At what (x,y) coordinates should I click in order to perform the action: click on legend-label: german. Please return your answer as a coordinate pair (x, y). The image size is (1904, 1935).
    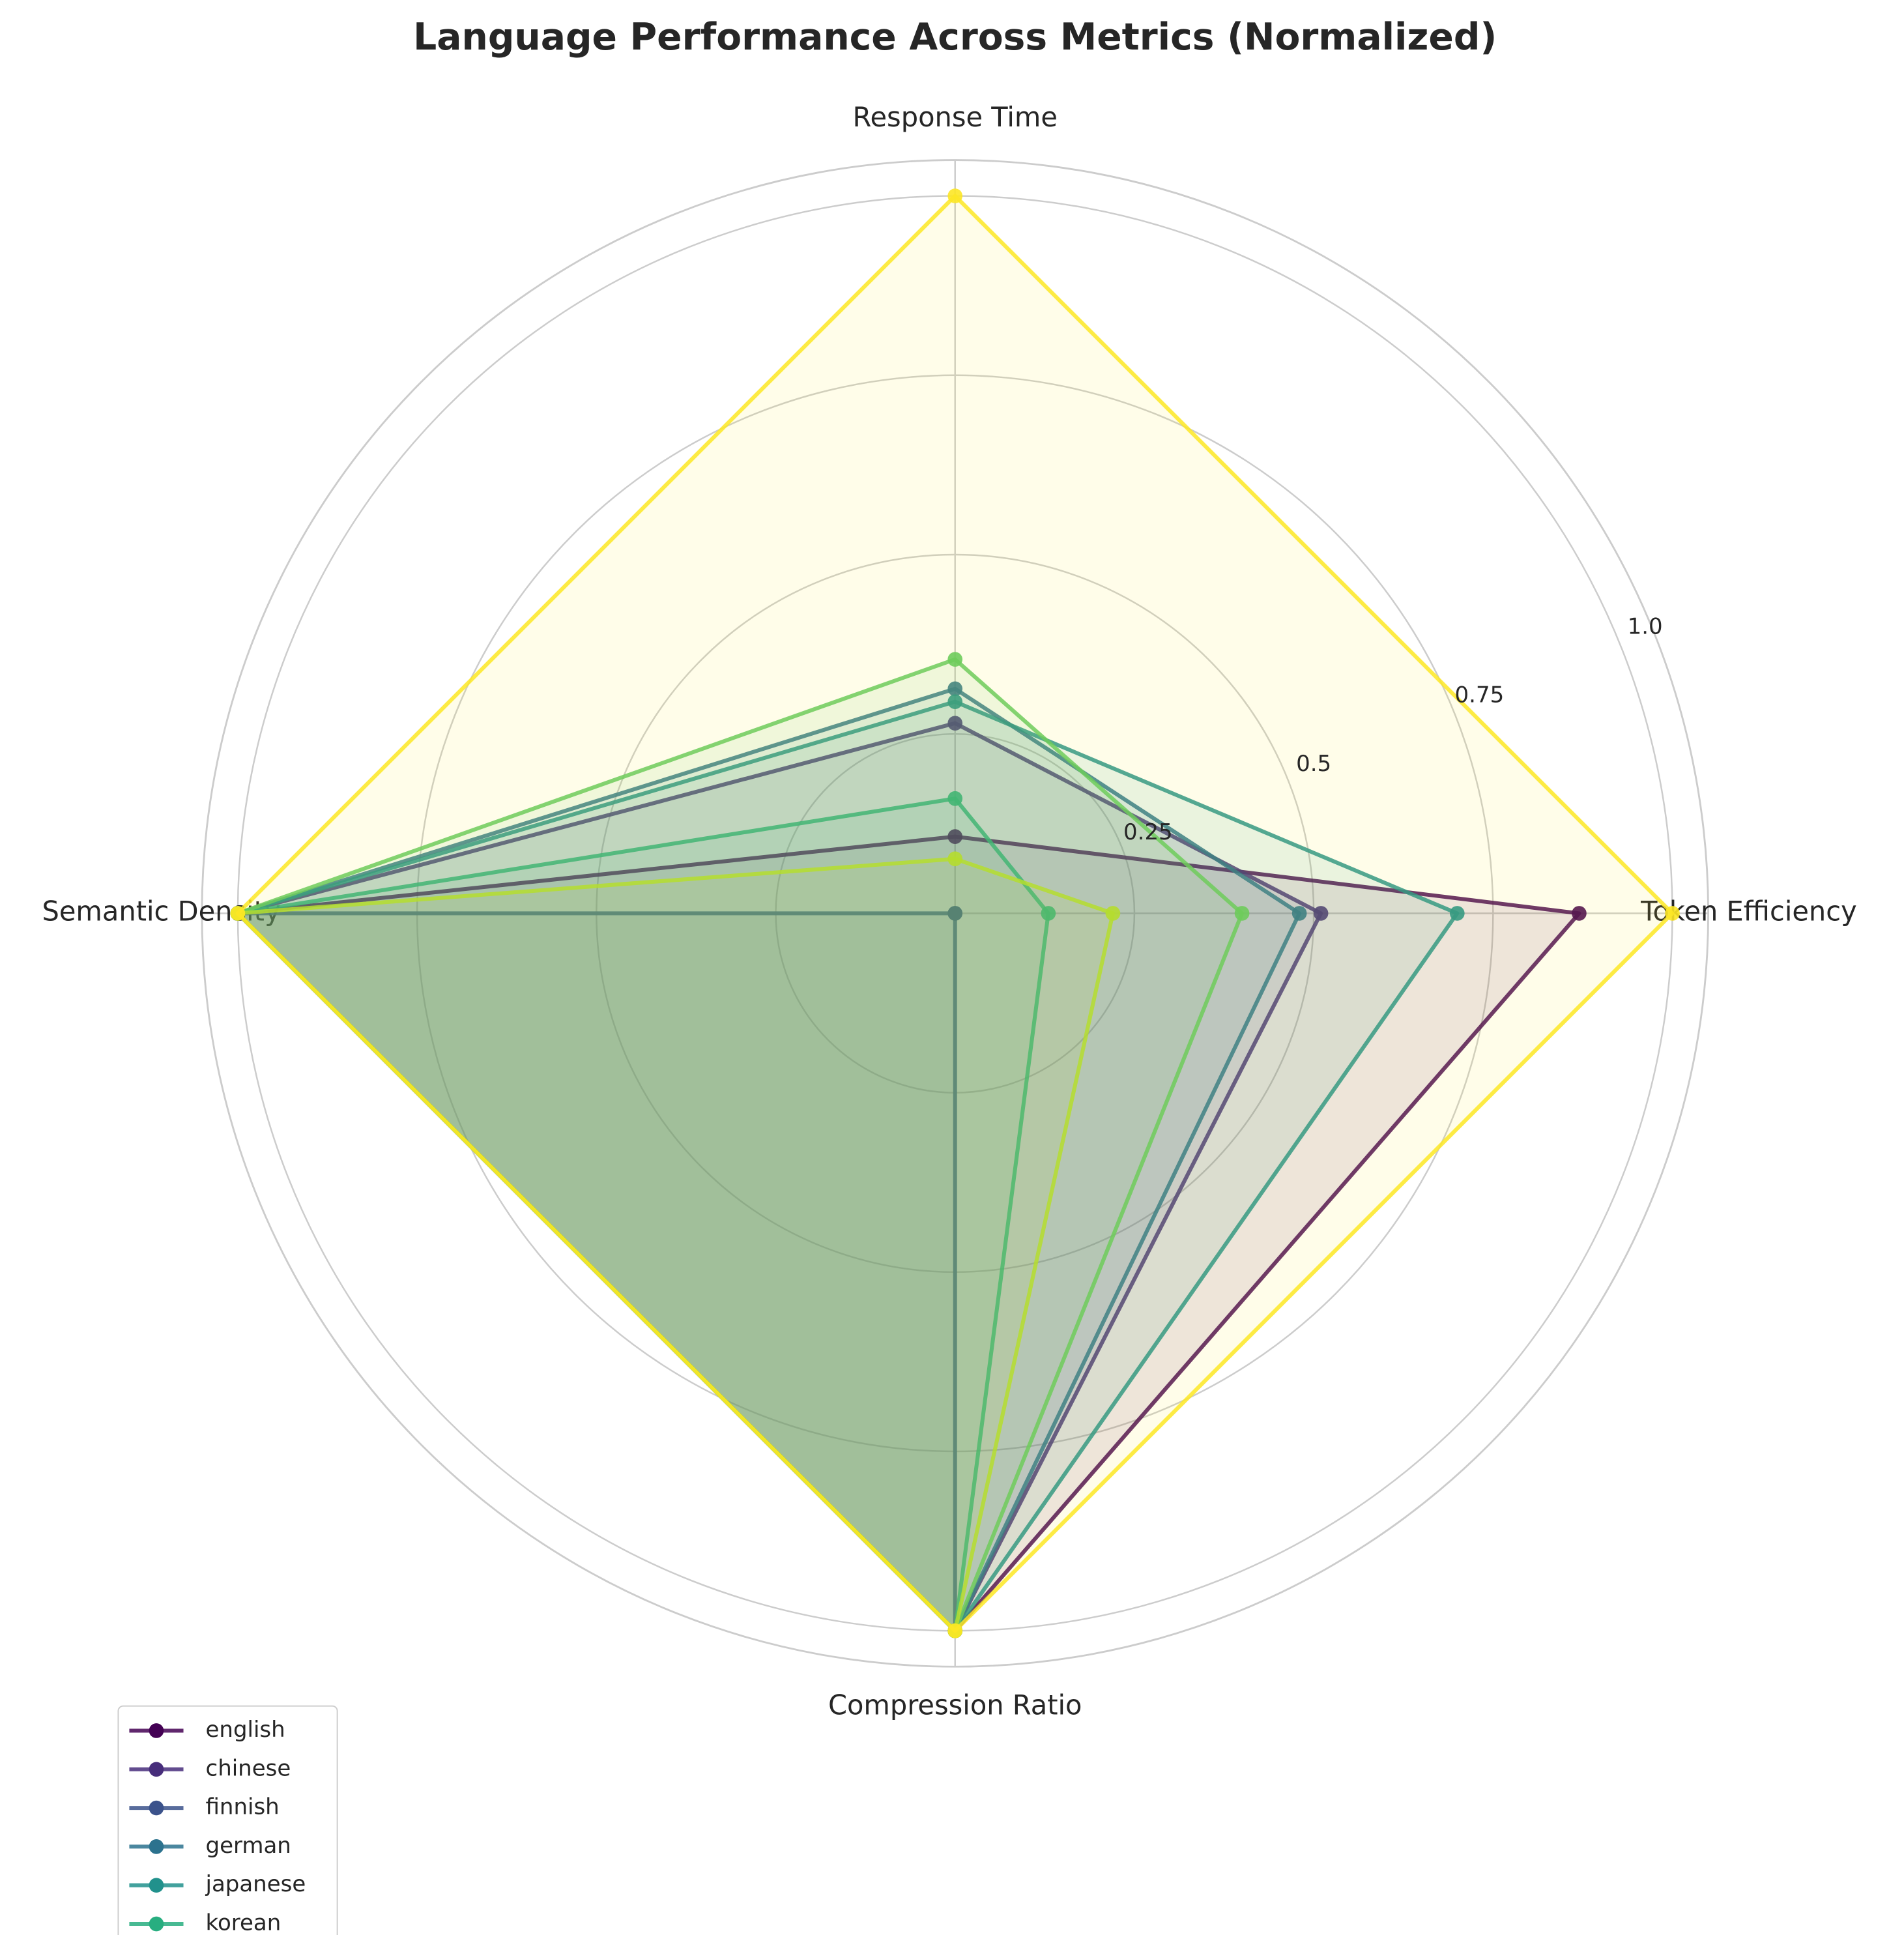
    Looking at the image, I should click on (249, 1846).